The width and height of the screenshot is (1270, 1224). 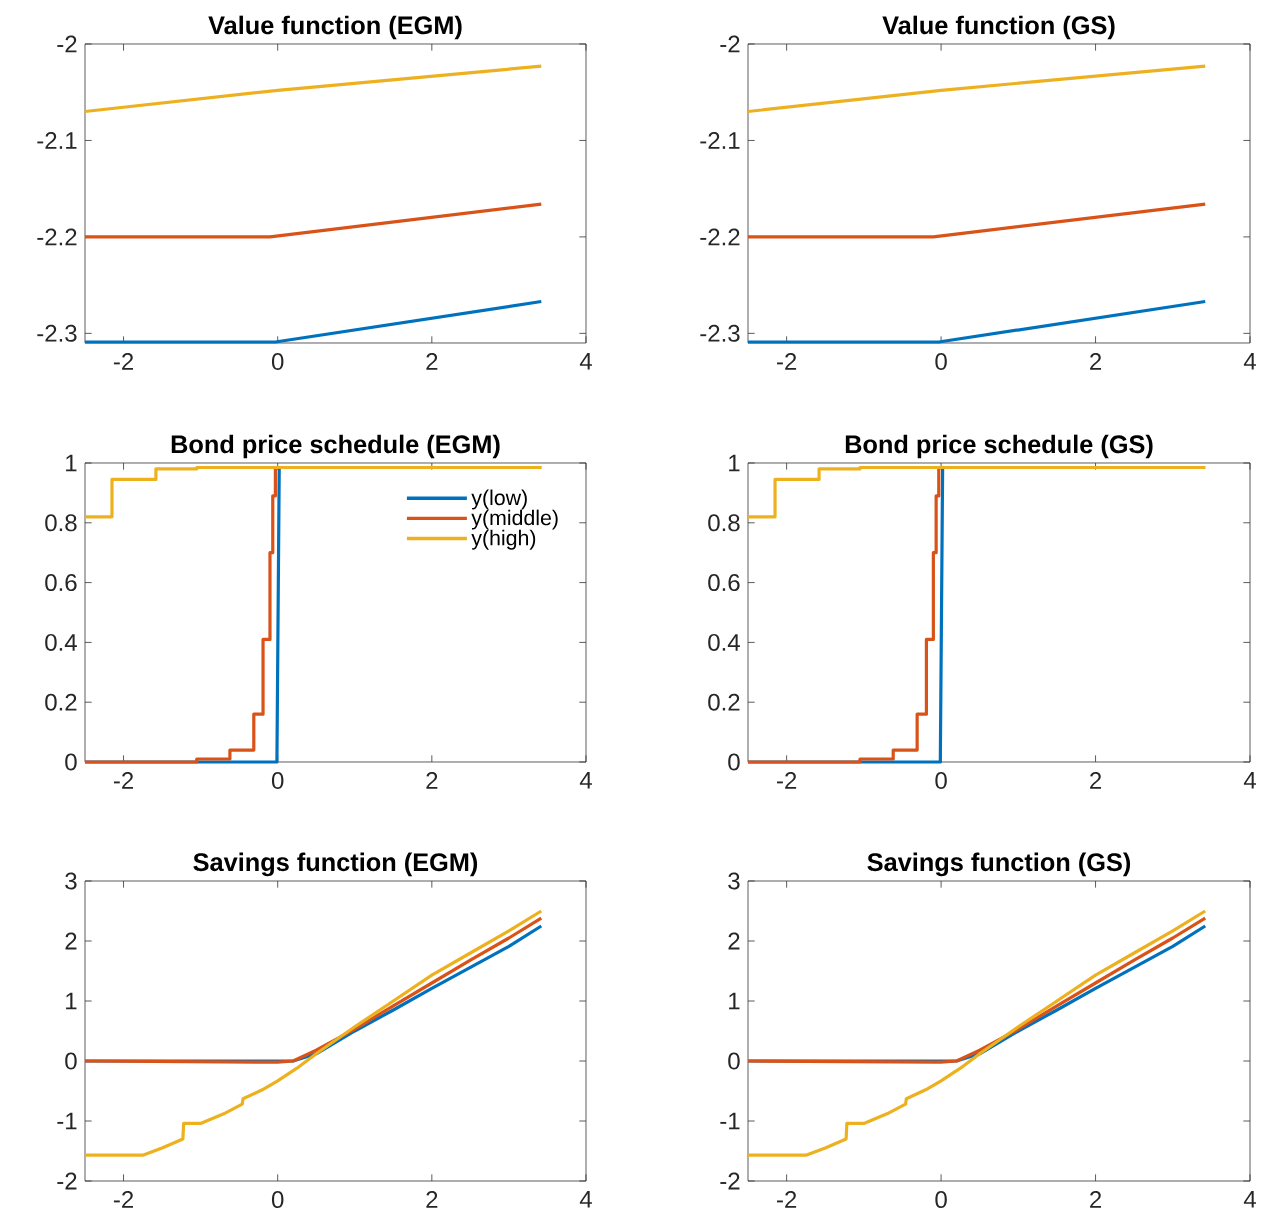 I want to click on legend-label: y(middle), so click(x=514, y=519).